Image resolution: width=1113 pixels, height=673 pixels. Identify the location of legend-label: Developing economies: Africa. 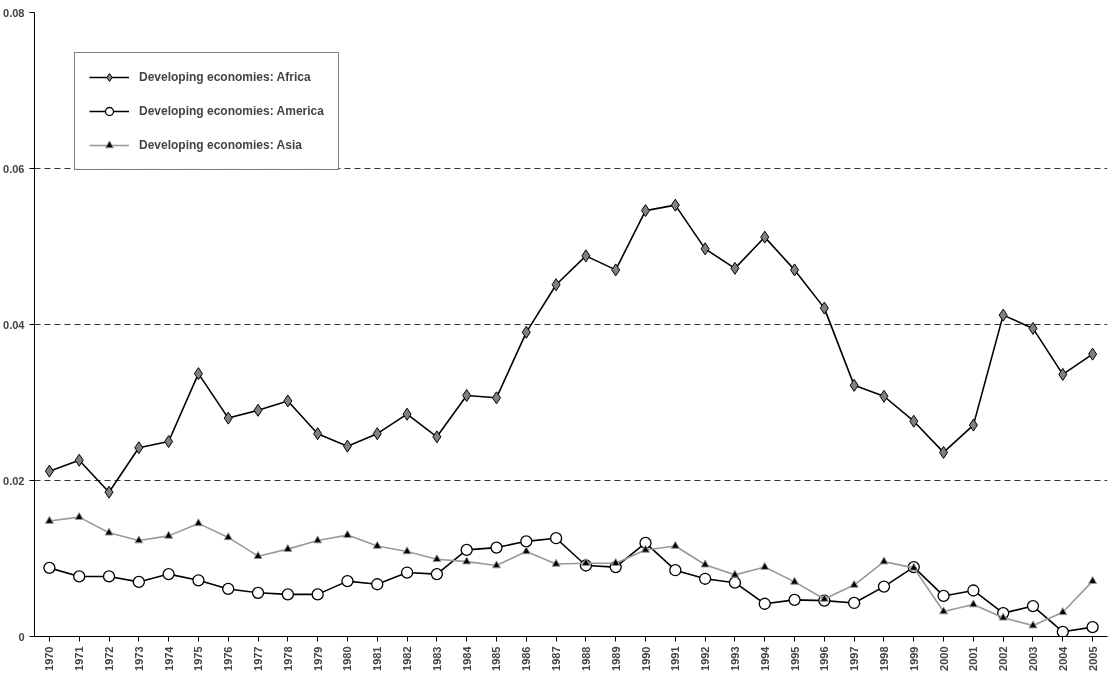
(225, 77).